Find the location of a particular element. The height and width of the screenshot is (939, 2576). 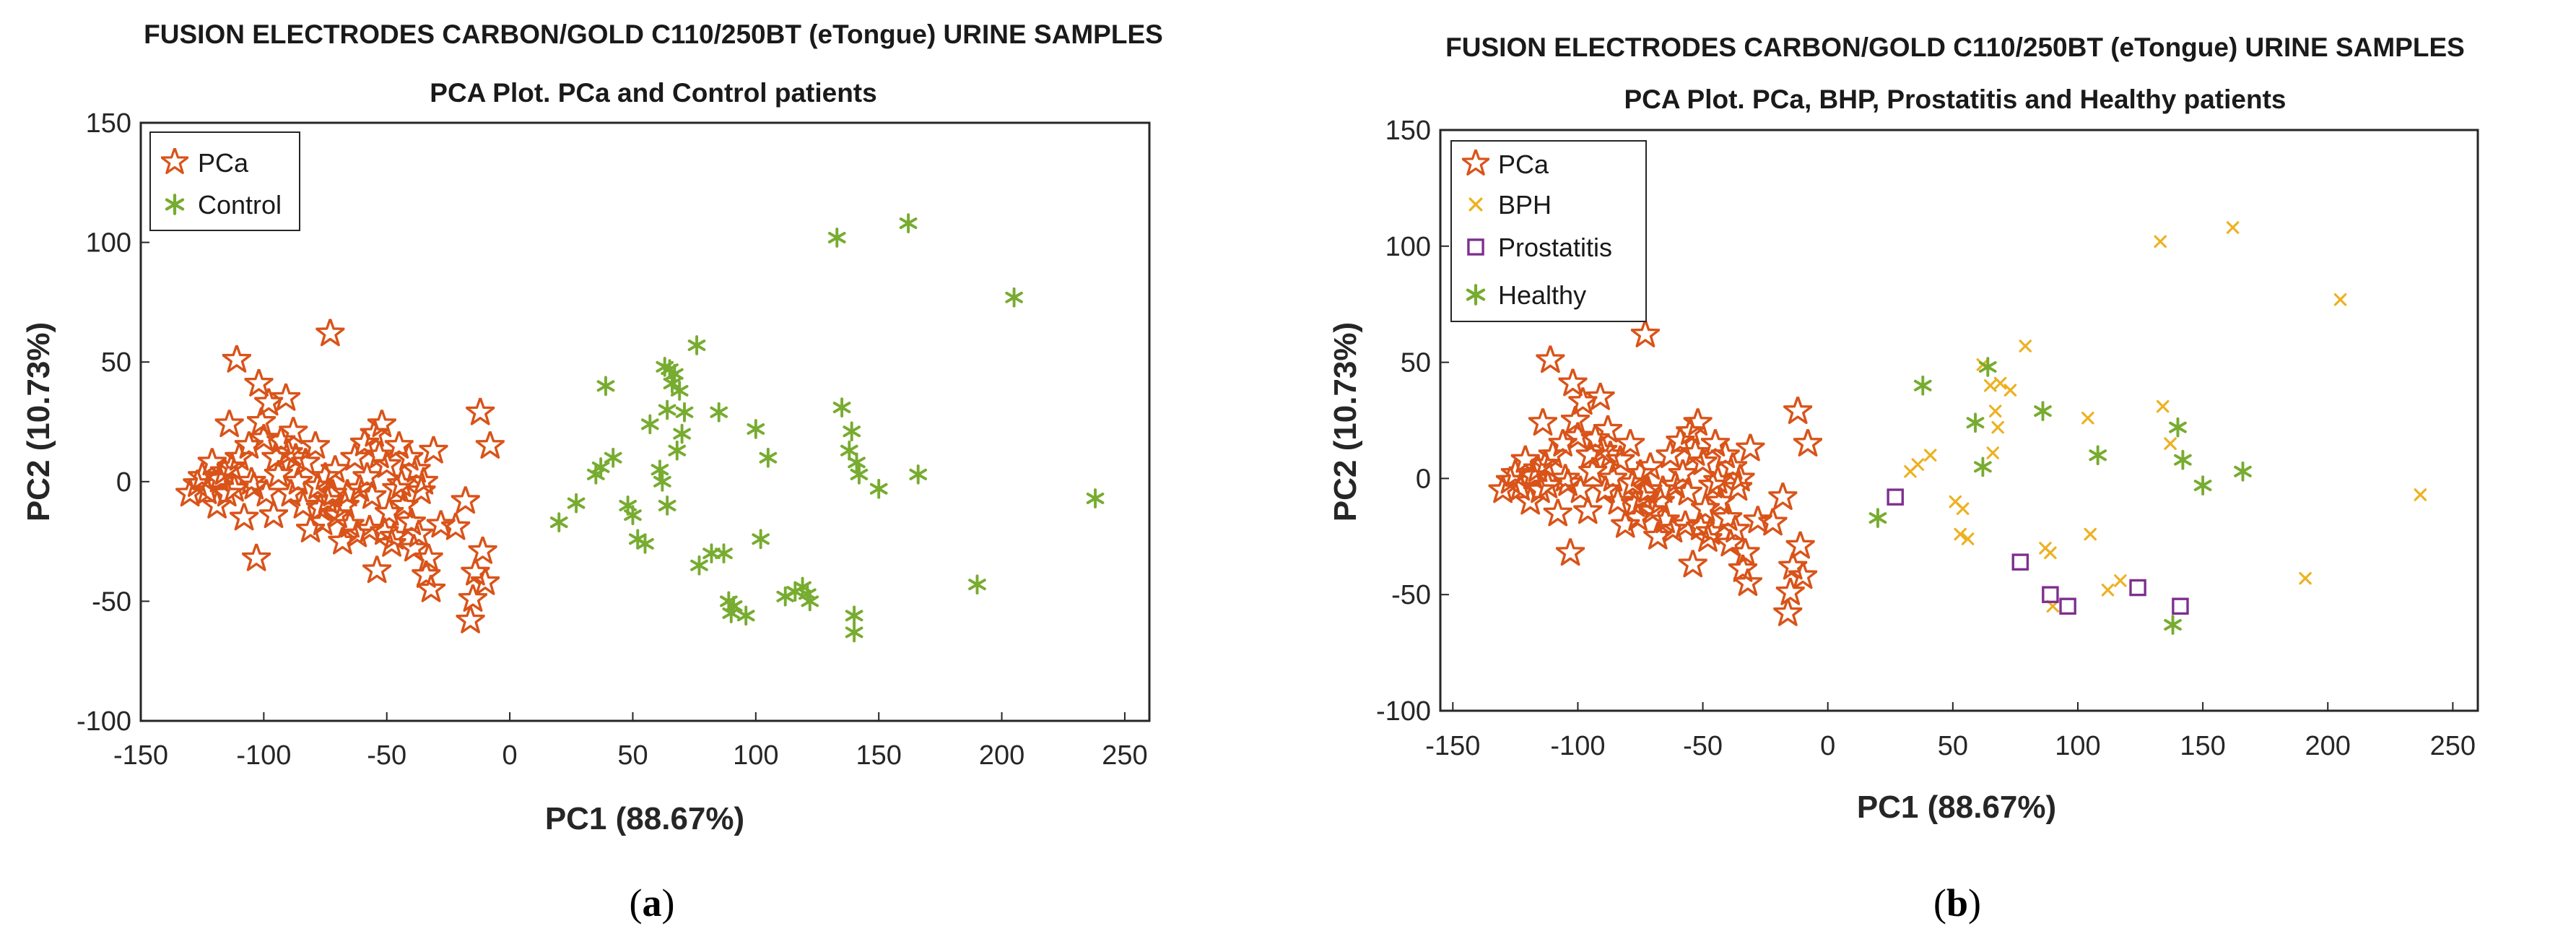

chart-b-x-label: PC1 (88.67%) is located at coordinates (1957, 807).